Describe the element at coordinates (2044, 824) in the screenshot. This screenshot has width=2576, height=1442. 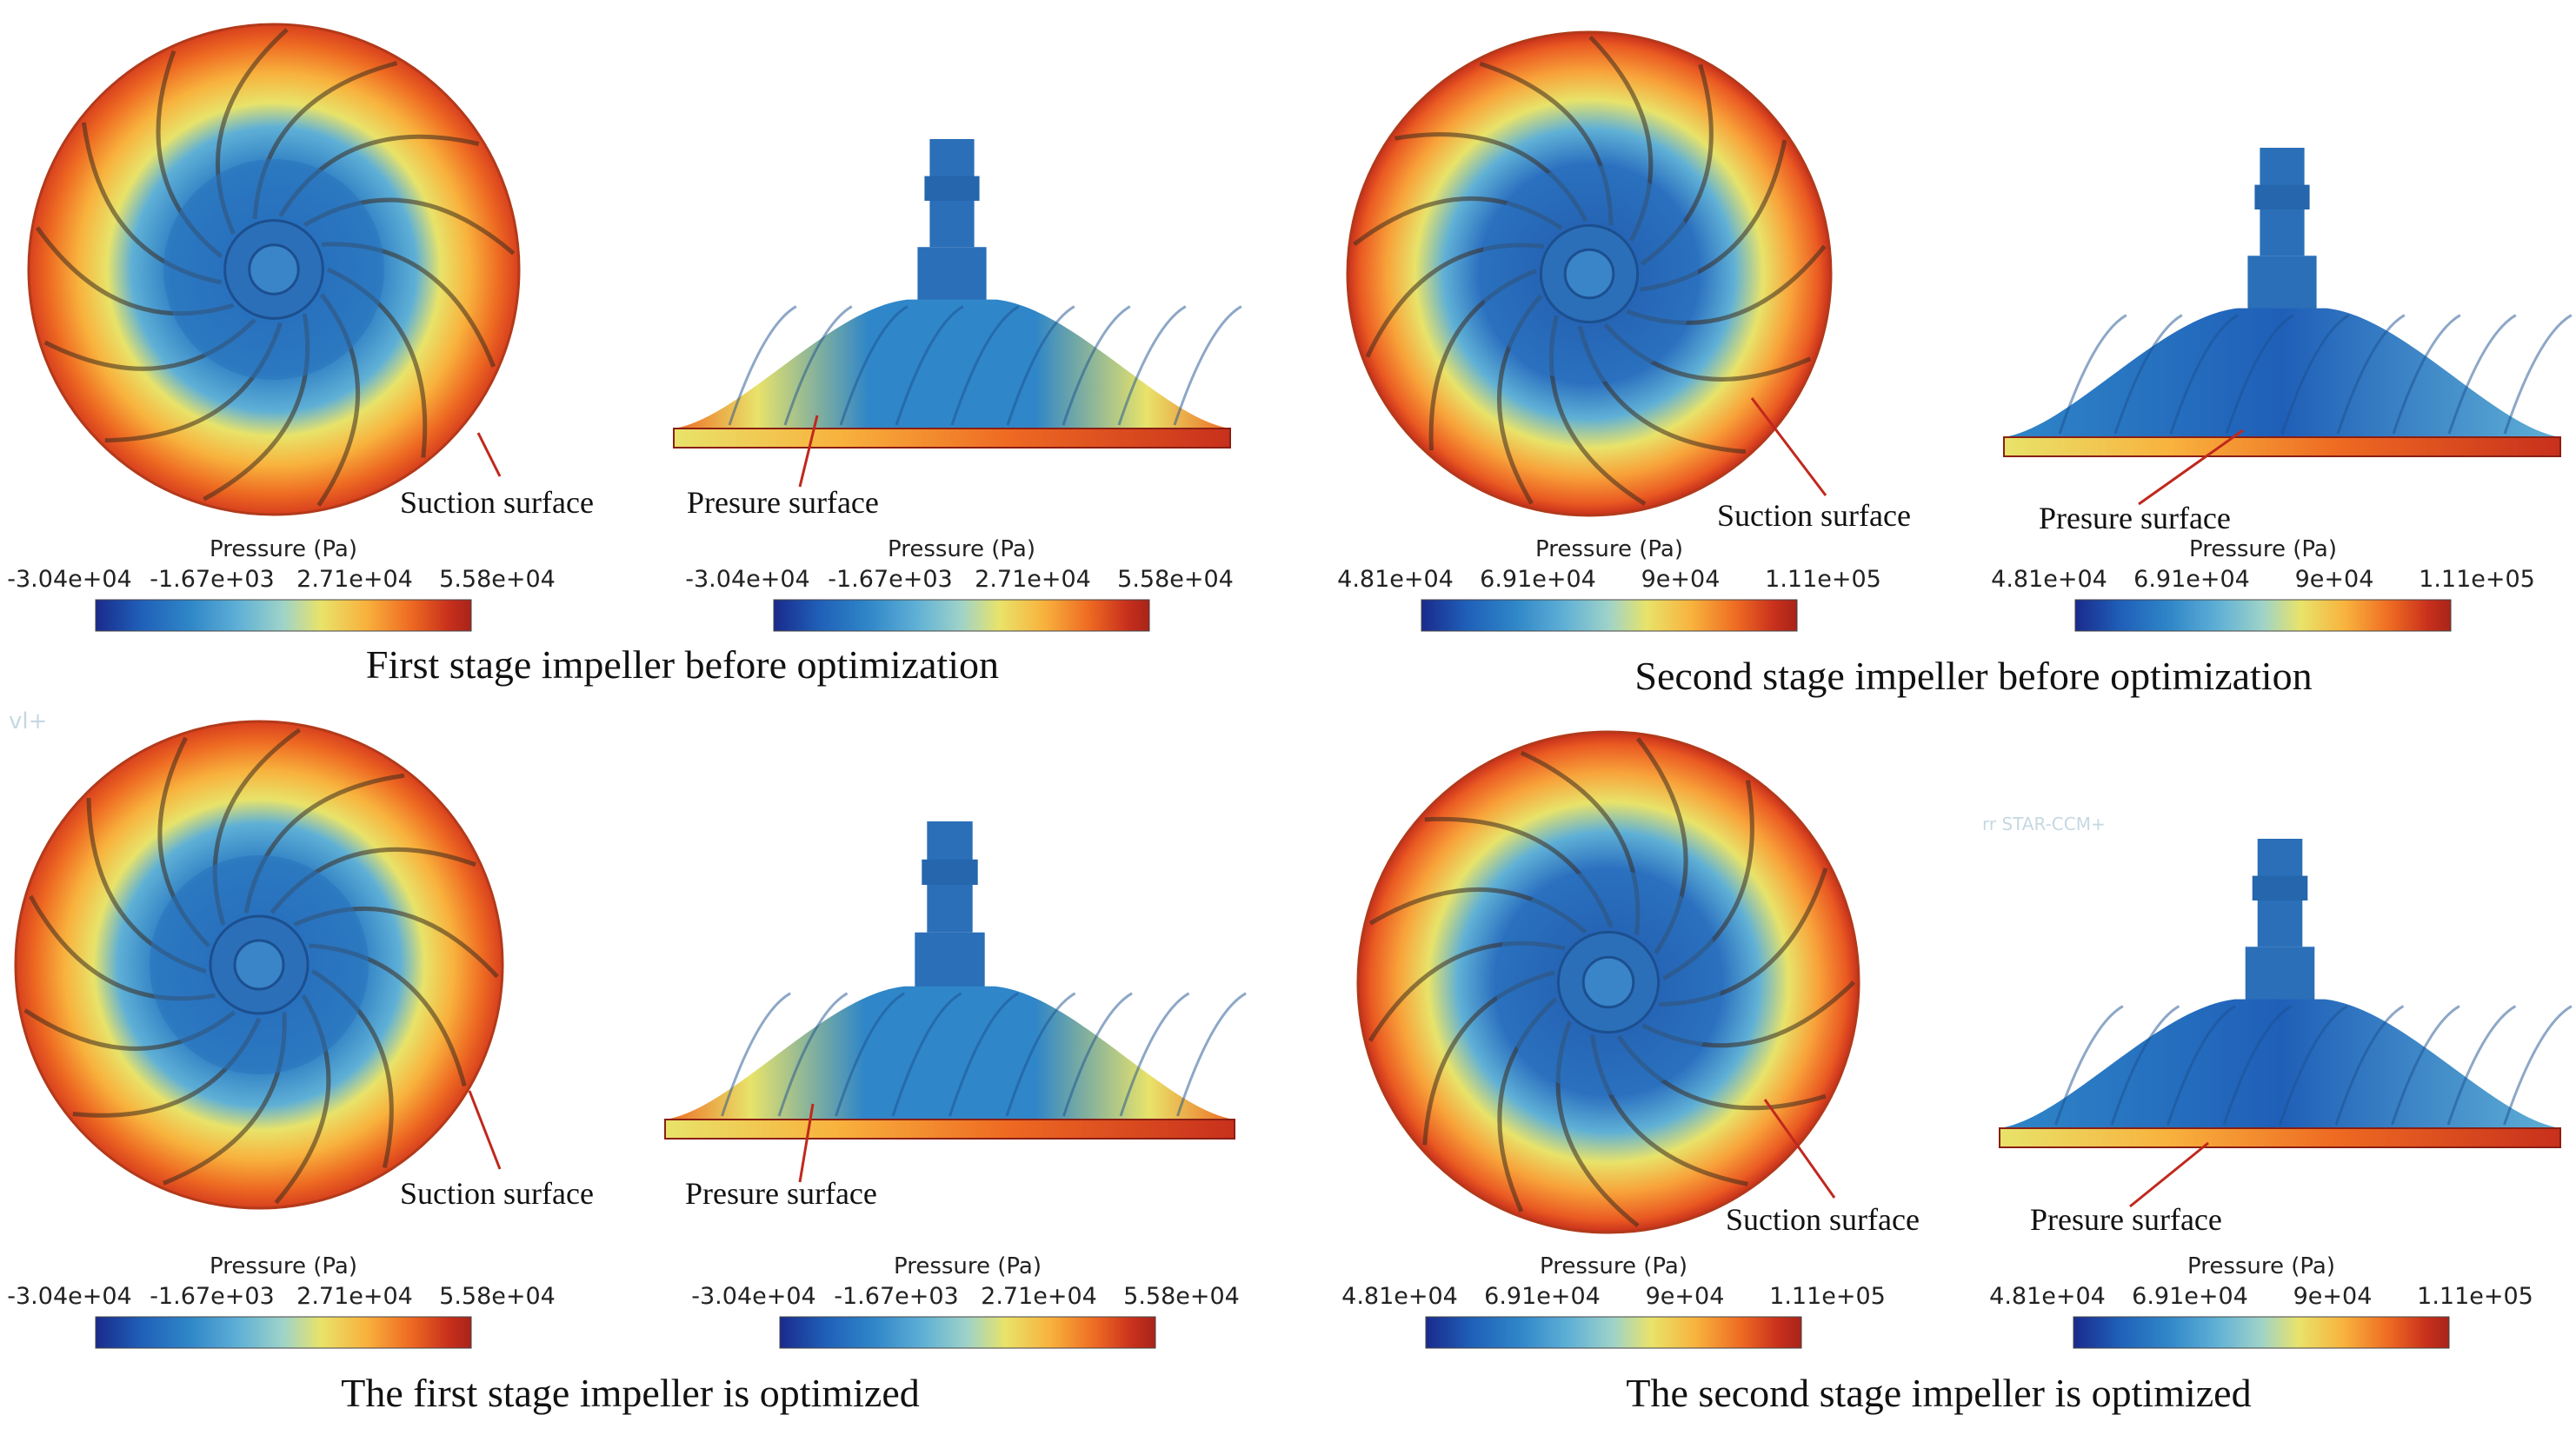
I see `watermark-right: rr STAR-CCM+` at that location.